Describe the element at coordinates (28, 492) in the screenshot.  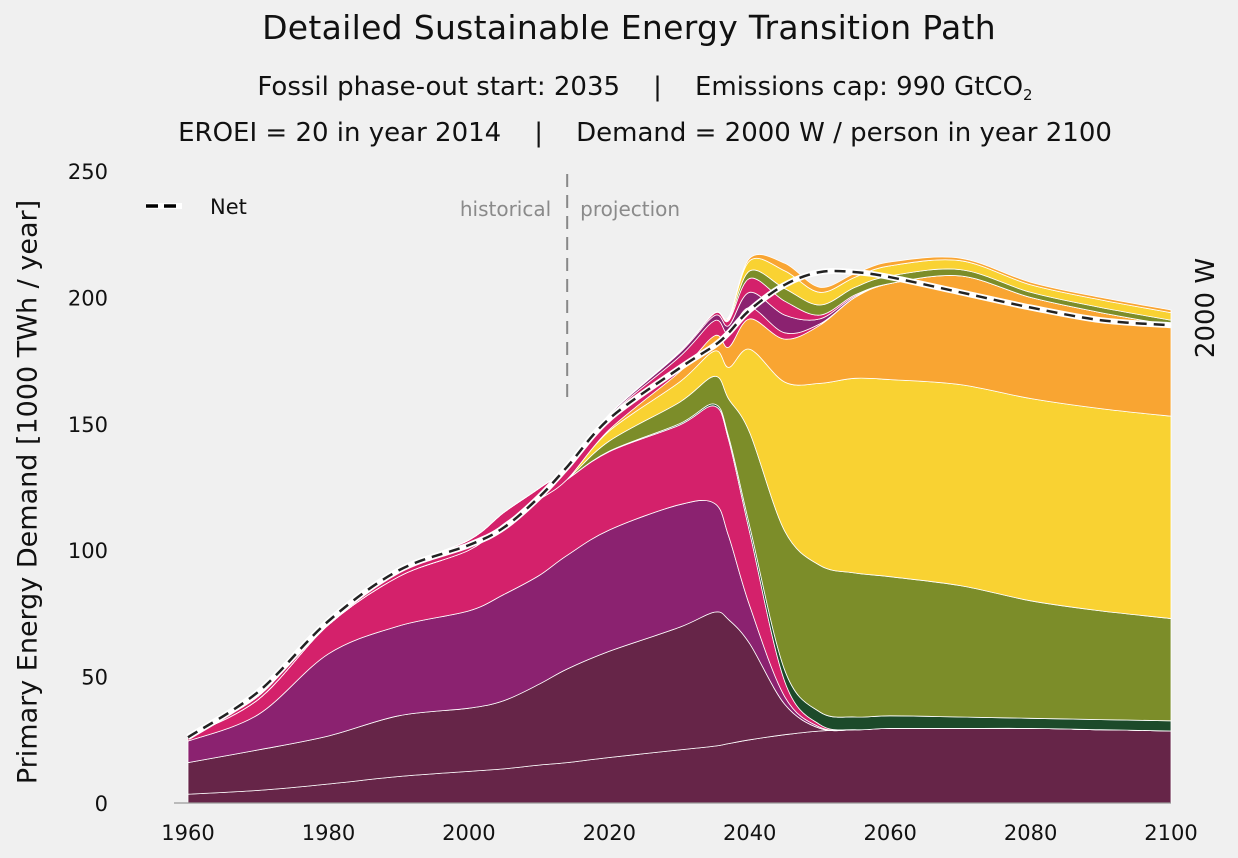
I see `y-axis-label: Primary Energy Demand [1000 TWh / year]` at that location.